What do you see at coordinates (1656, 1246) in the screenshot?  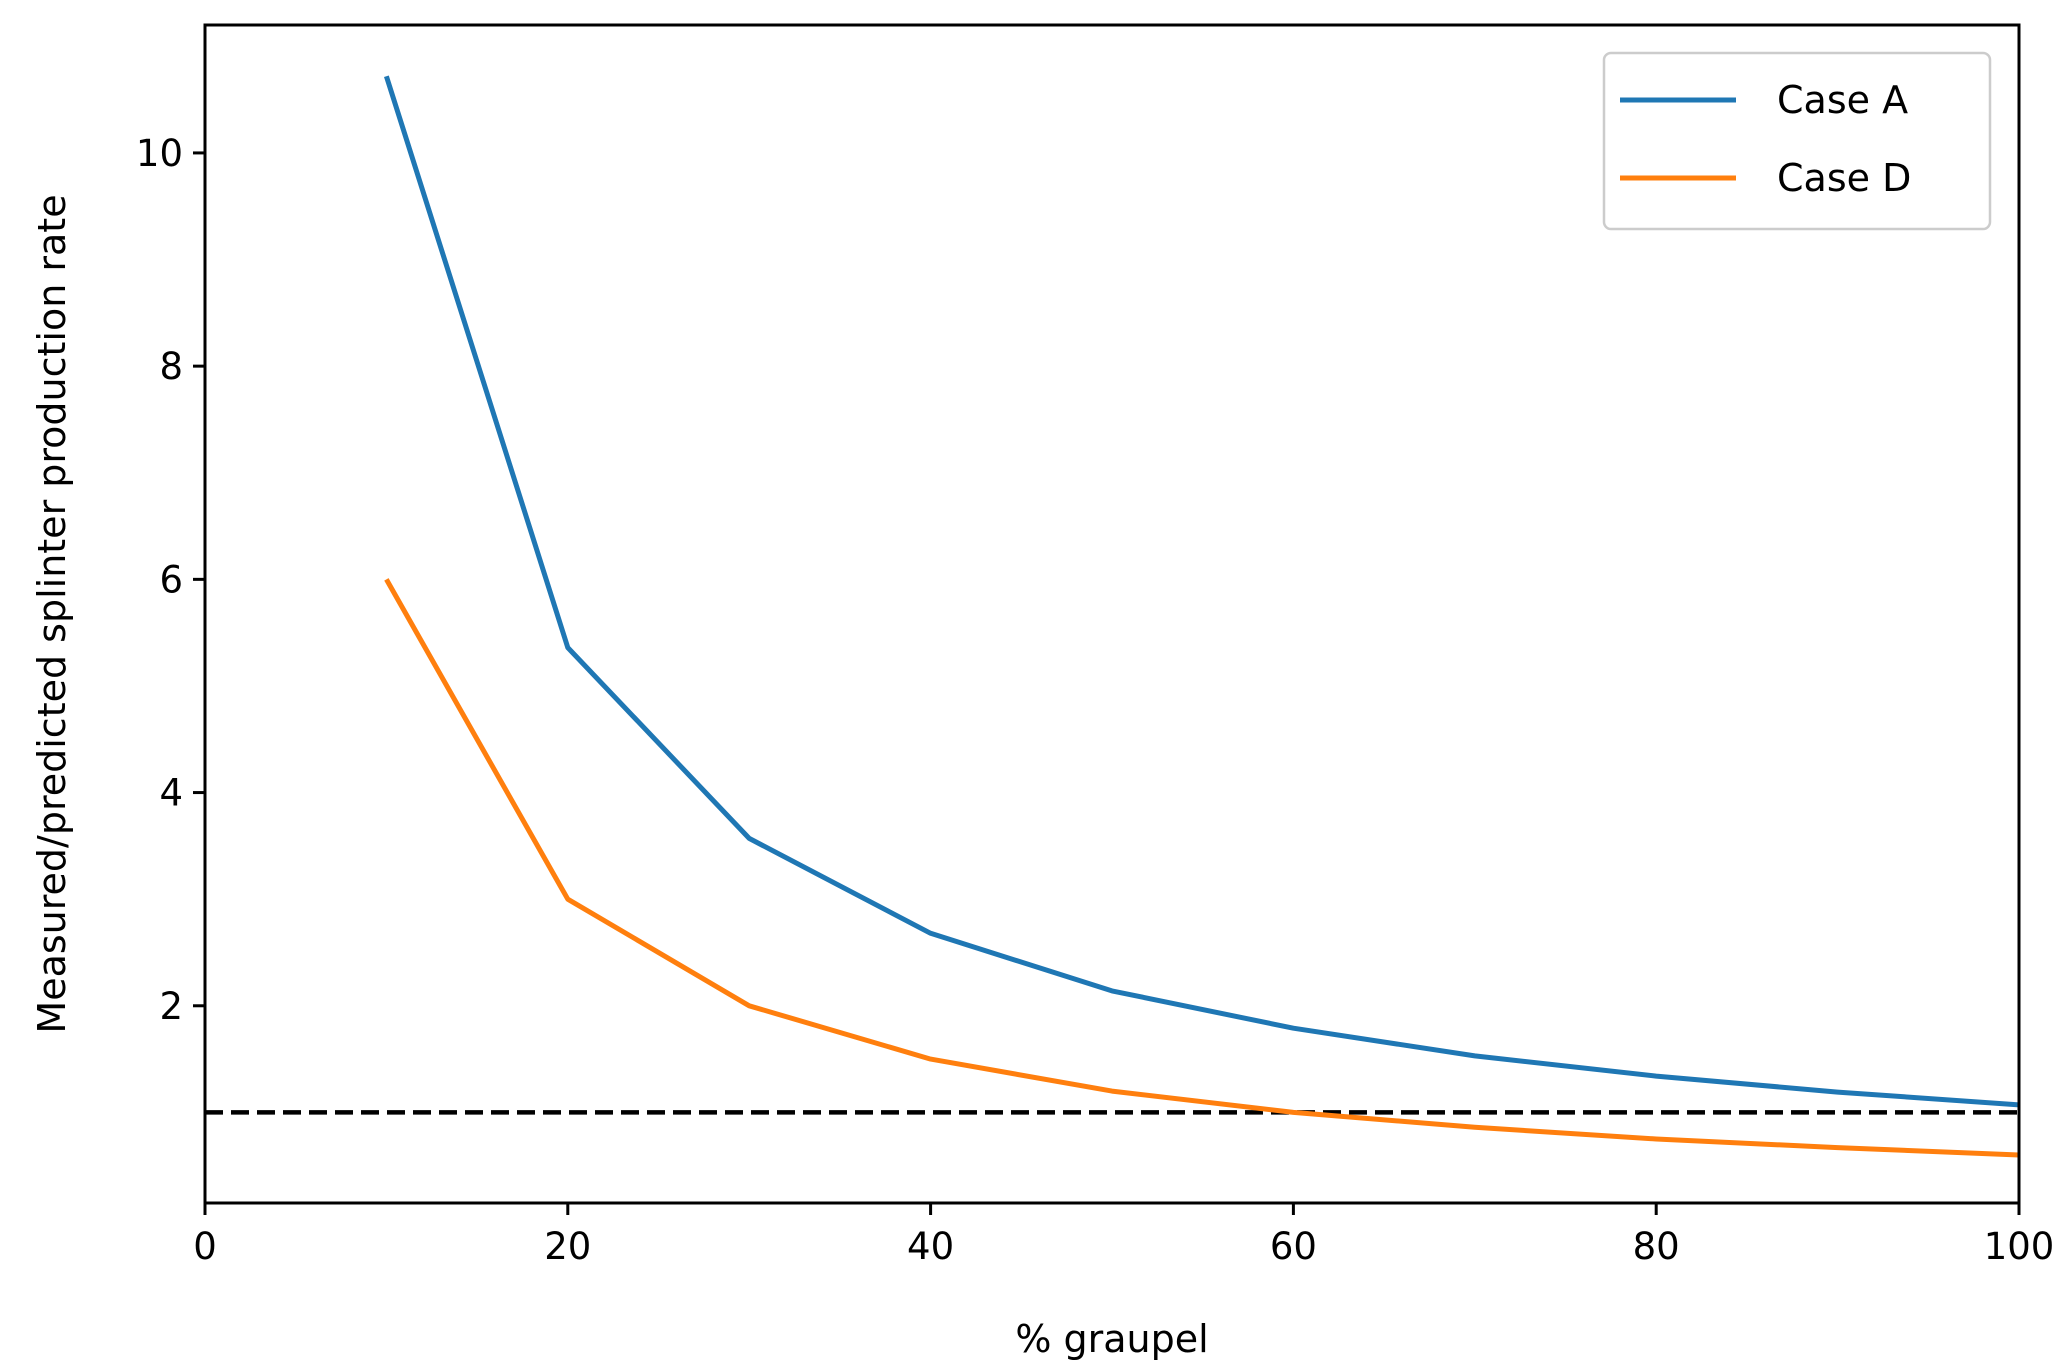 I see `x-tick-label: 80` at bounding box center [1656, 1246].